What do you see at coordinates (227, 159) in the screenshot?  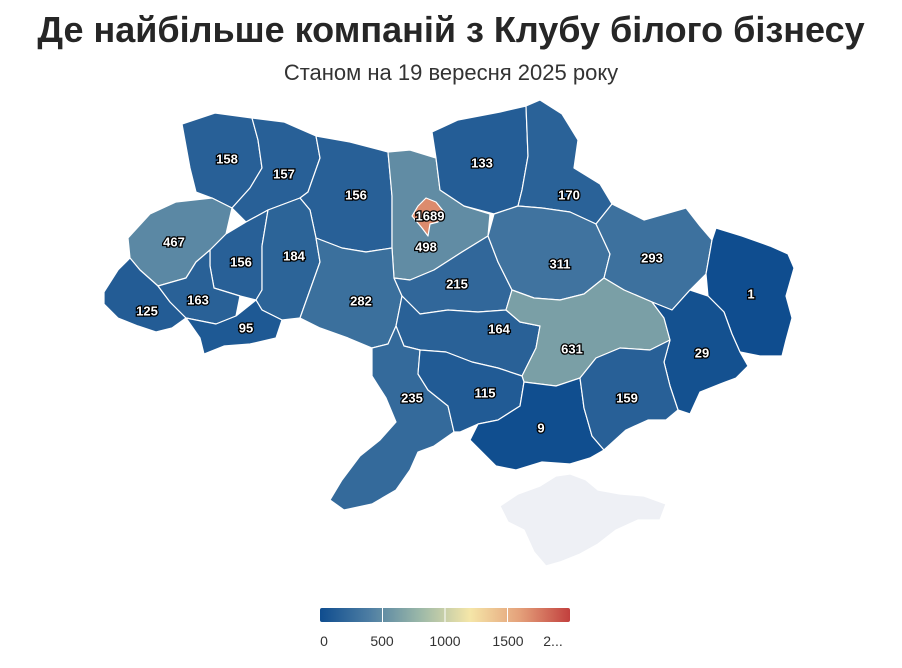 I see `label-volyn: 158` at bounding box center [227, 159].